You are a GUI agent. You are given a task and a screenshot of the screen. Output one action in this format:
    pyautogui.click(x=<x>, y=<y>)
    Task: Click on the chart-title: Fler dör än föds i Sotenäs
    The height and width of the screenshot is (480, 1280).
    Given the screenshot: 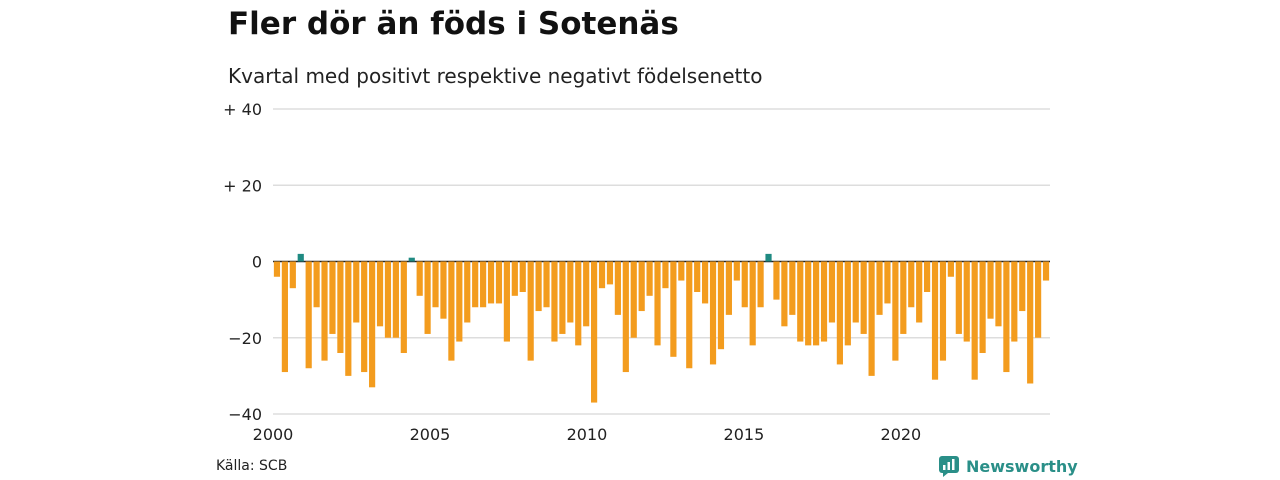 What is the action you would take?
    pyautogui.click(x=453, y=24)
    